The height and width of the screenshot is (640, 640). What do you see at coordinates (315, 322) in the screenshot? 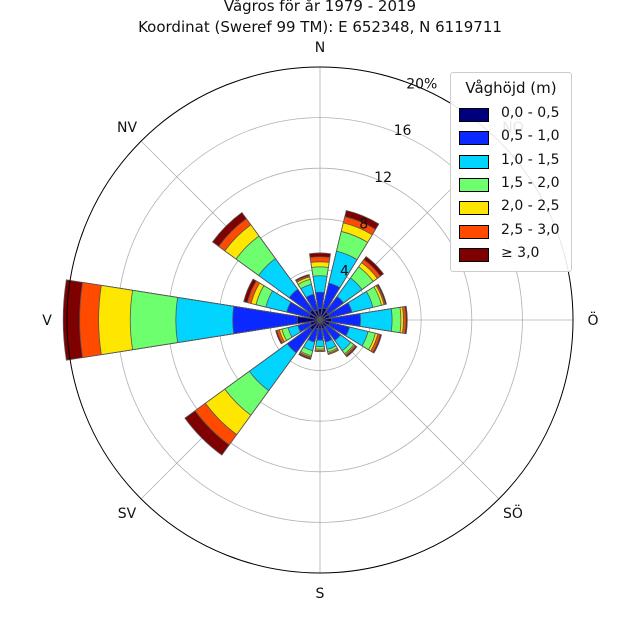
I see `rose-bar-VSV-bin0` at bounding box center [315, 322].